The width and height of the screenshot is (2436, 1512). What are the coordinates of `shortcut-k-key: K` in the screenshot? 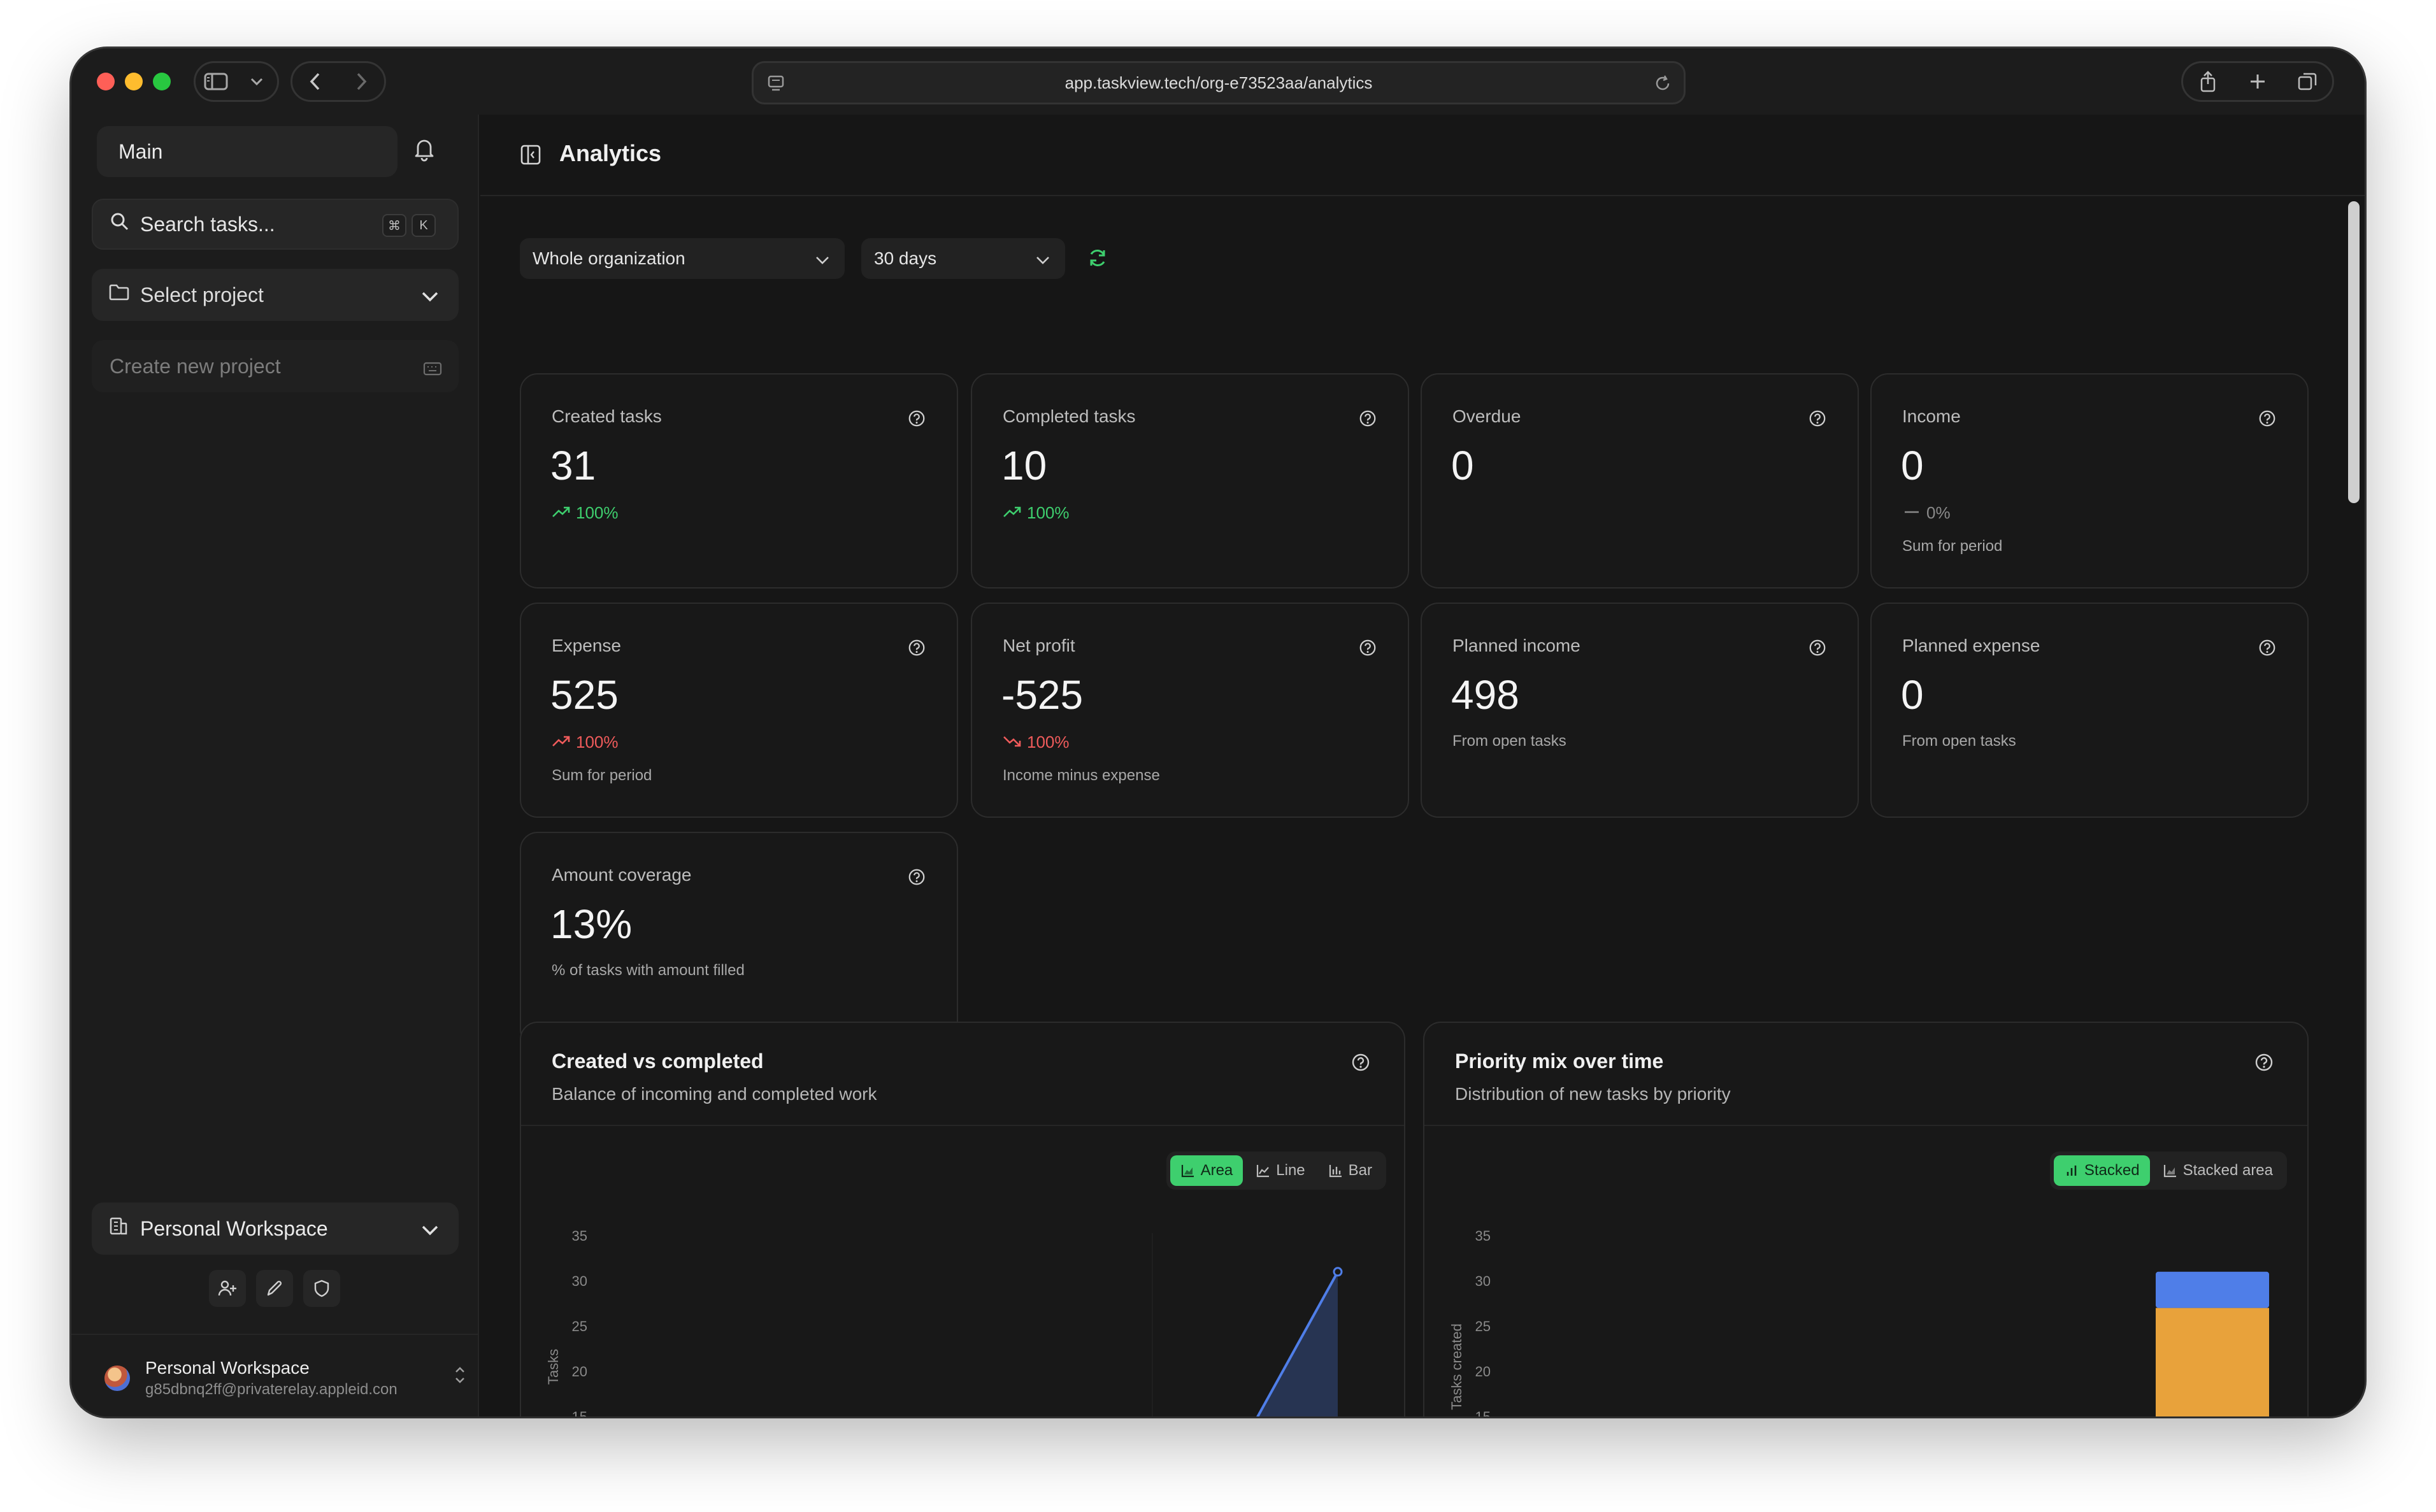 It's located at (424, 225).